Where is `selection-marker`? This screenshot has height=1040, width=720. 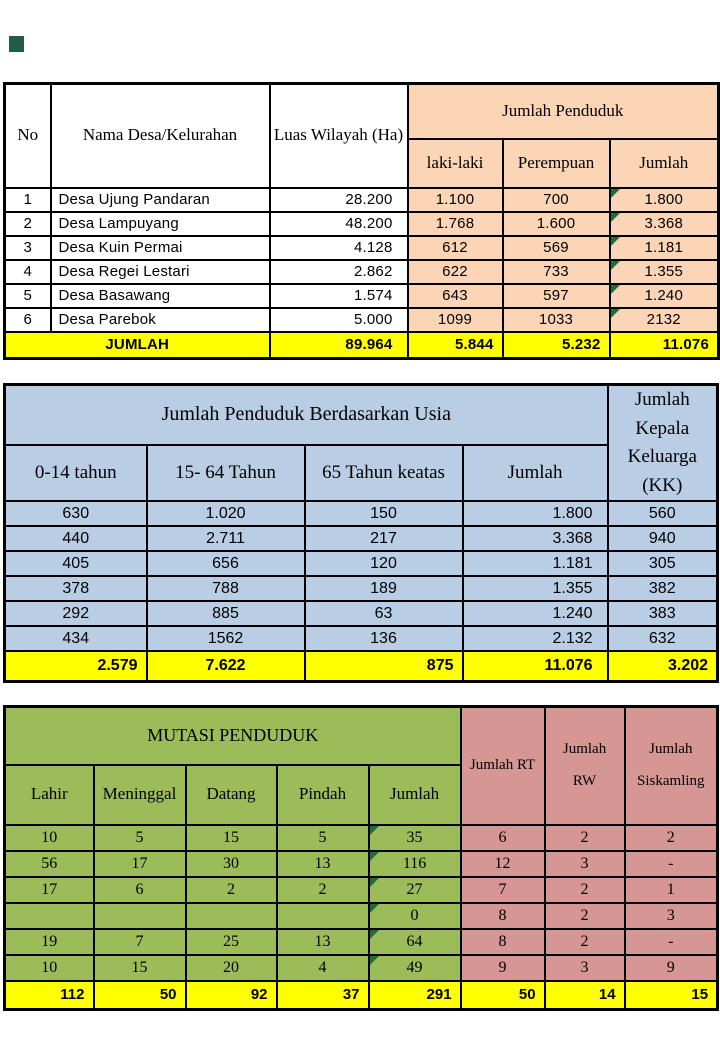 selection-marker is located at coordinates (16, 44).